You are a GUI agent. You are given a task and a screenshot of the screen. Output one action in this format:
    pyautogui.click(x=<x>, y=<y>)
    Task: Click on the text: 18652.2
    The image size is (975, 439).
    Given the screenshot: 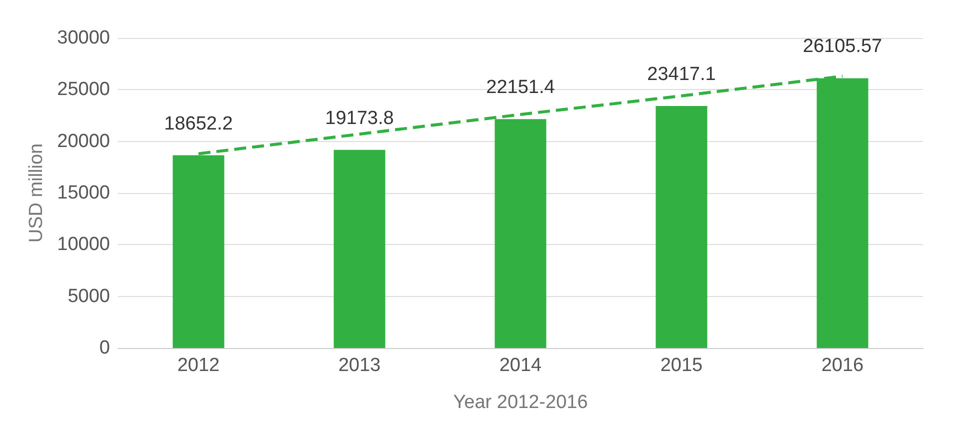 What is the action you would take?
    pyautogui.click(x=198, y=123)
    